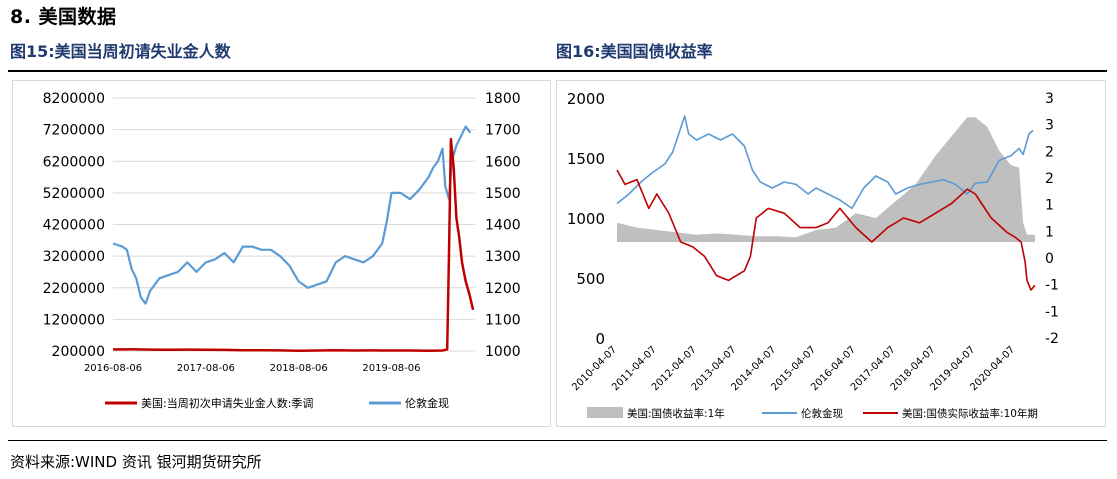 The image size is (1117, 479). What do you see at coordinates (590, 279) in the screenshot?
I see `y-left-tick-label: 500` at bounding box center [590, 279].